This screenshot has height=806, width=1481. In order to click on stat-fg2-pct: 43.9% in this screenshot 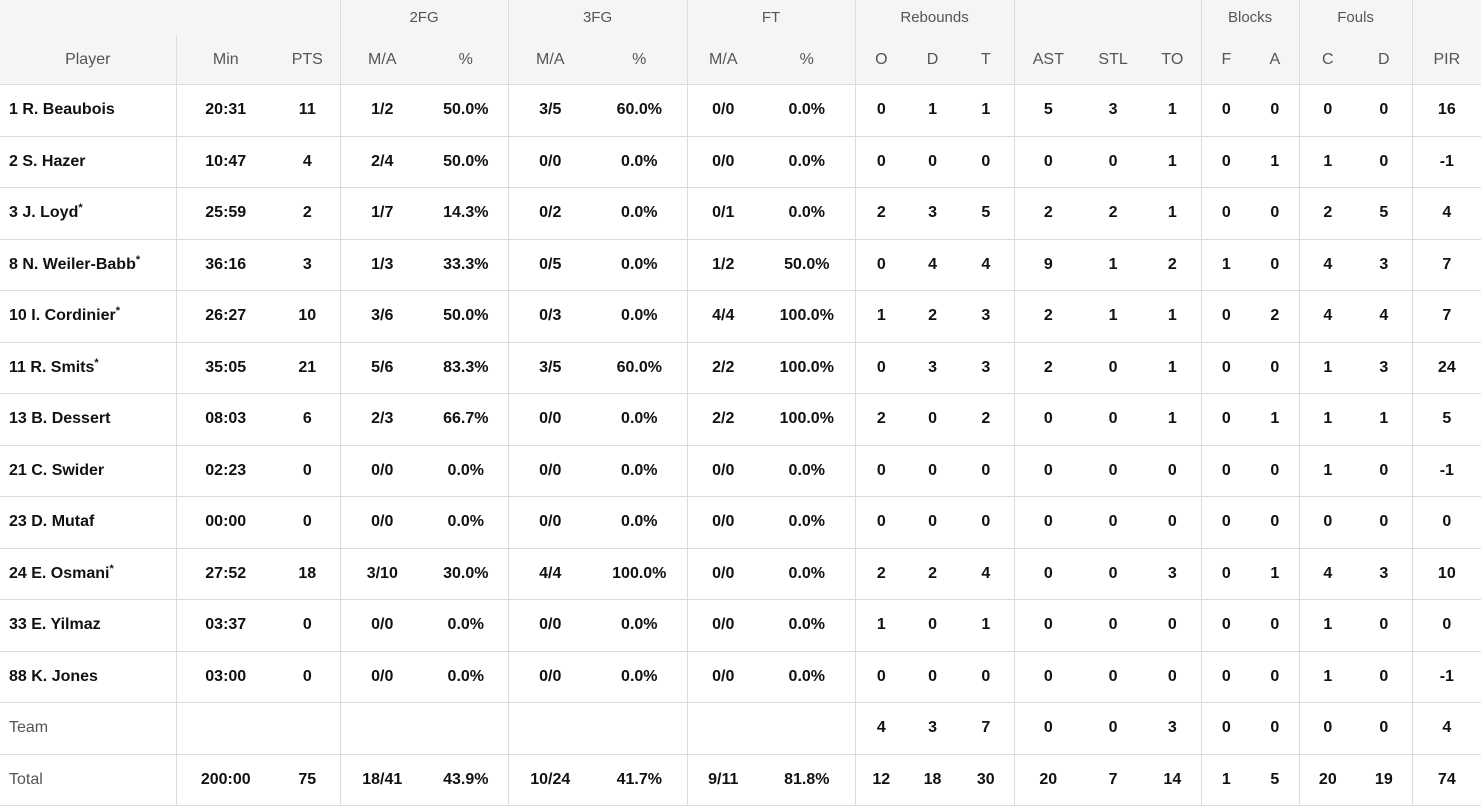, I will do `click(466, 780)`.